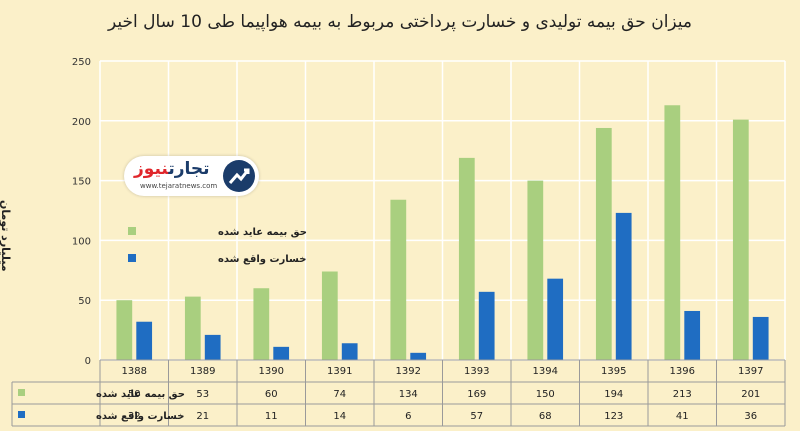  Describe the element at coordinates (750, 416) in the screenshot. I see `table-cell-loss: 36` at that location.